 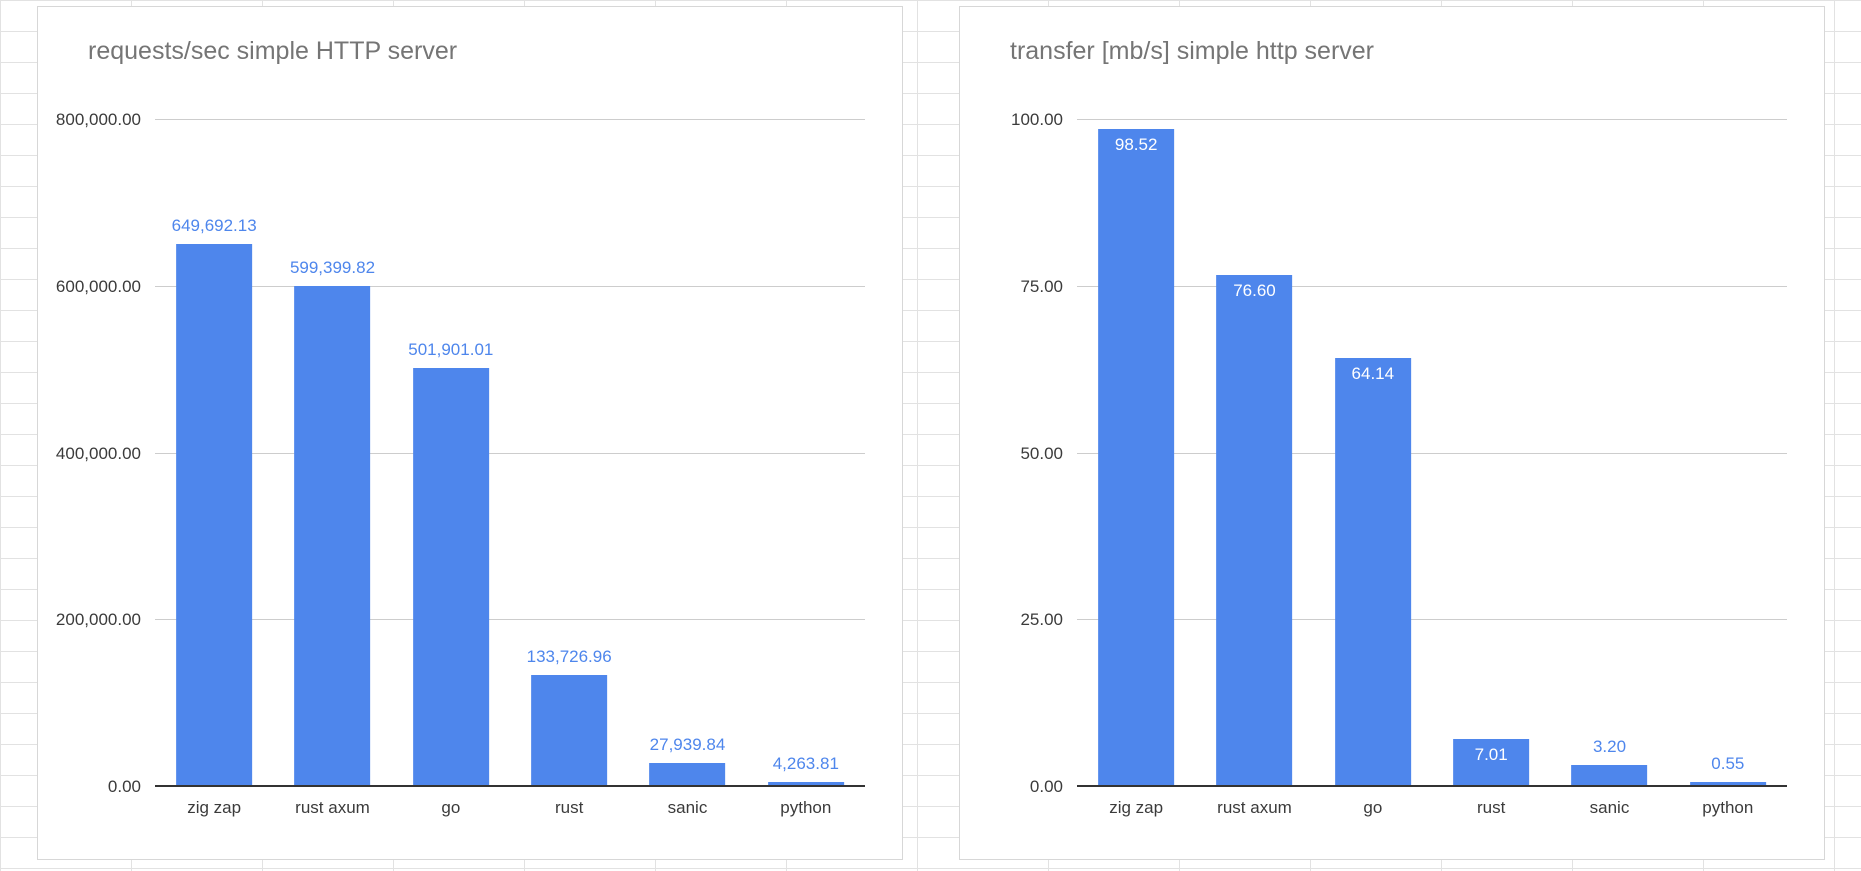 I want to click on bar-value-label: 7.01, so click(x=1491, y=755).